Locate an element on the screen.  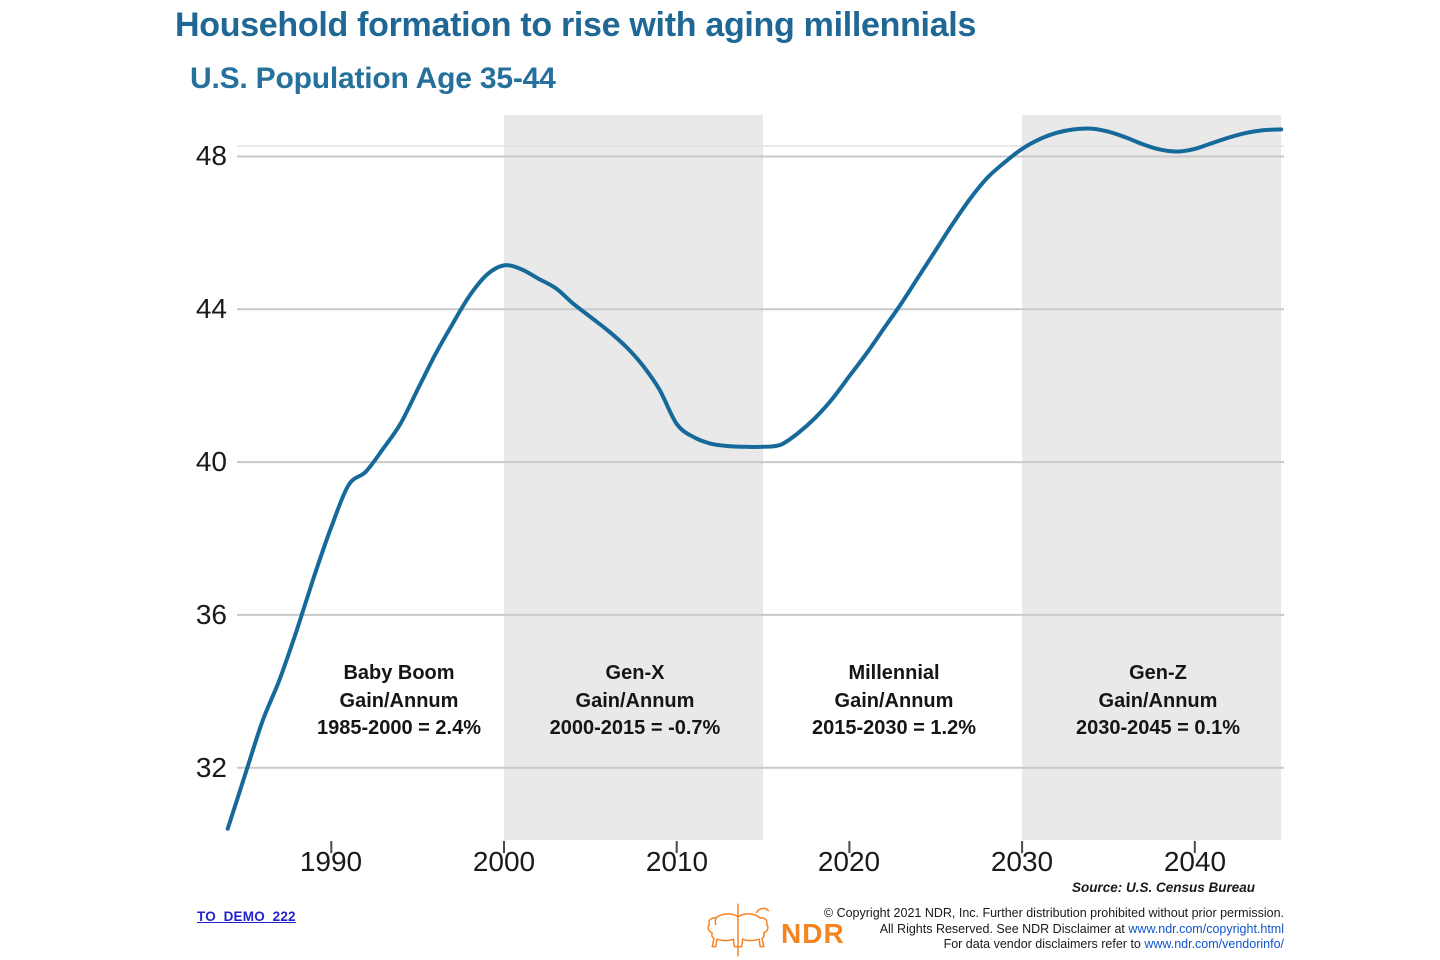
annotation-gen-z: Gen-Z Gain/Annum 2030-2045 = 0.1% is located at coordinates (1158, 701).